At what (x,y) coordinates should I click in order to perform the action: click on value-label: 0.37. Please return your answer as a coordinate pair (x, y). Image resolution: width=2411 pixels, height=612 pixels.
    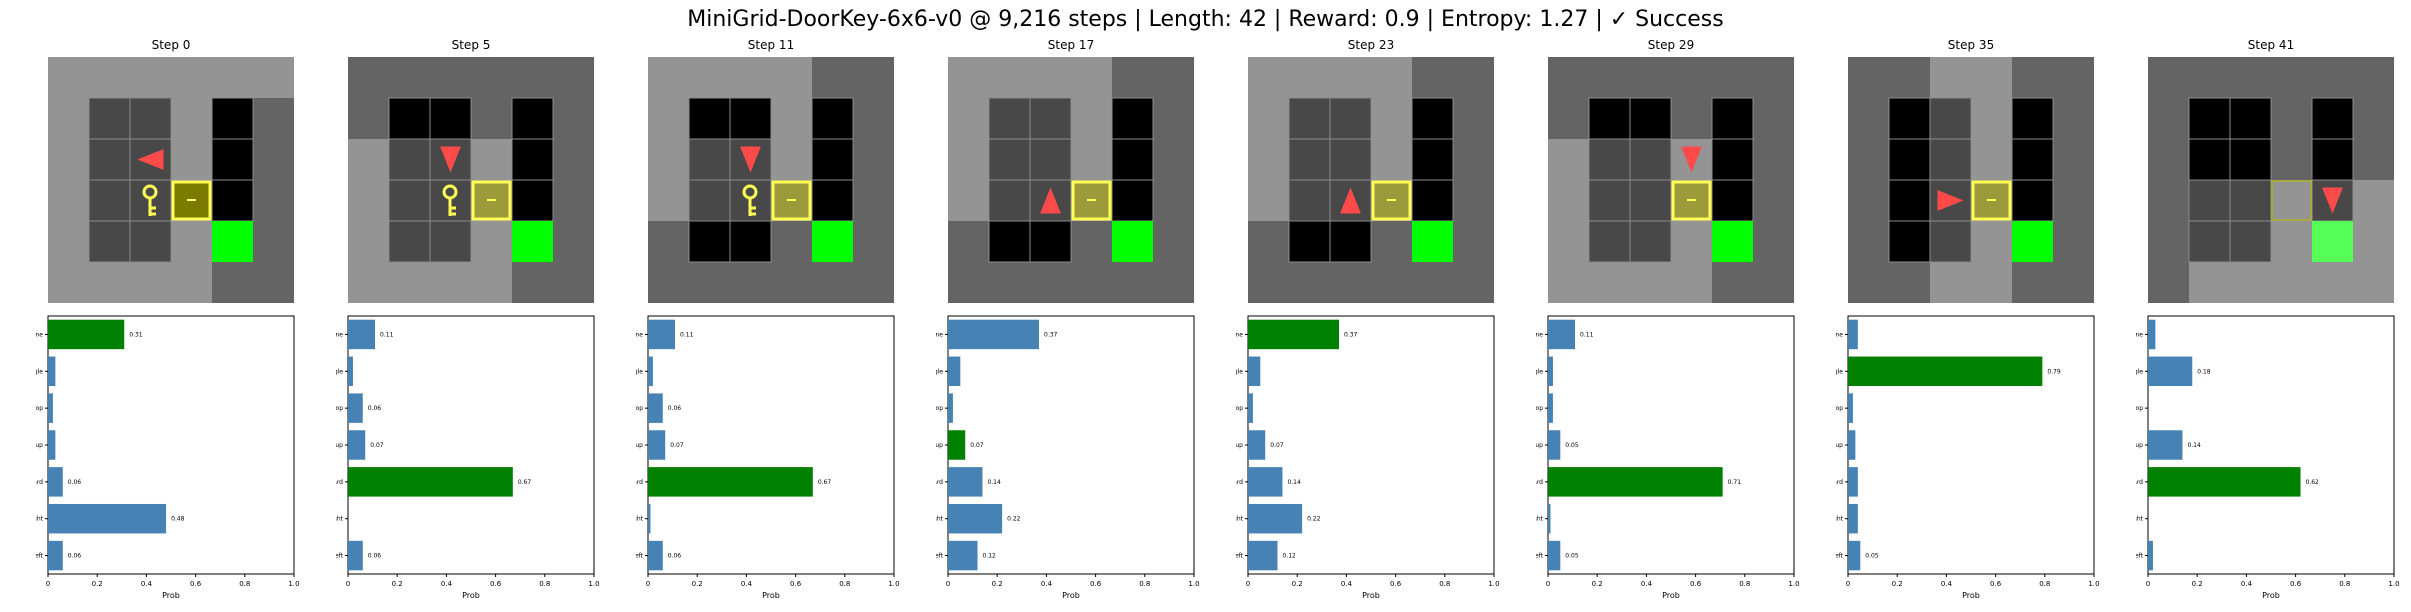
    Looking at the image, I should click on (1351, 334).